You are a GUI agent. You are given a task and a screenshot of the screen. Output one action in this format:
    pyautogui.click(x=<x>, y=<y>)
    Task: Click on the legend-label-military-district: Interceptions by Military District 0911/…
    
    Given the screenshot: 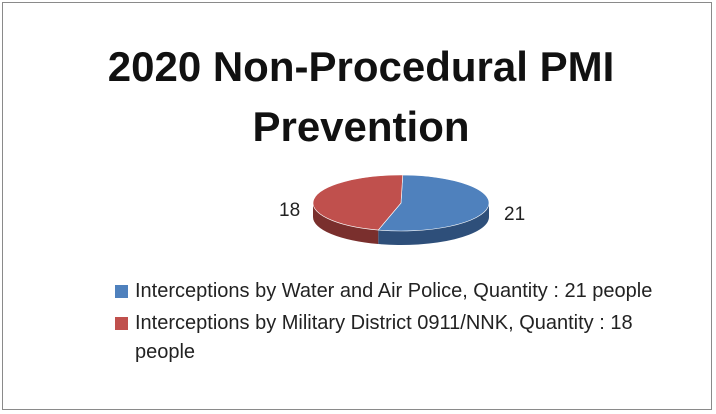 What is the action you would take?
    pyautogui.click(x=384, y=337)
    